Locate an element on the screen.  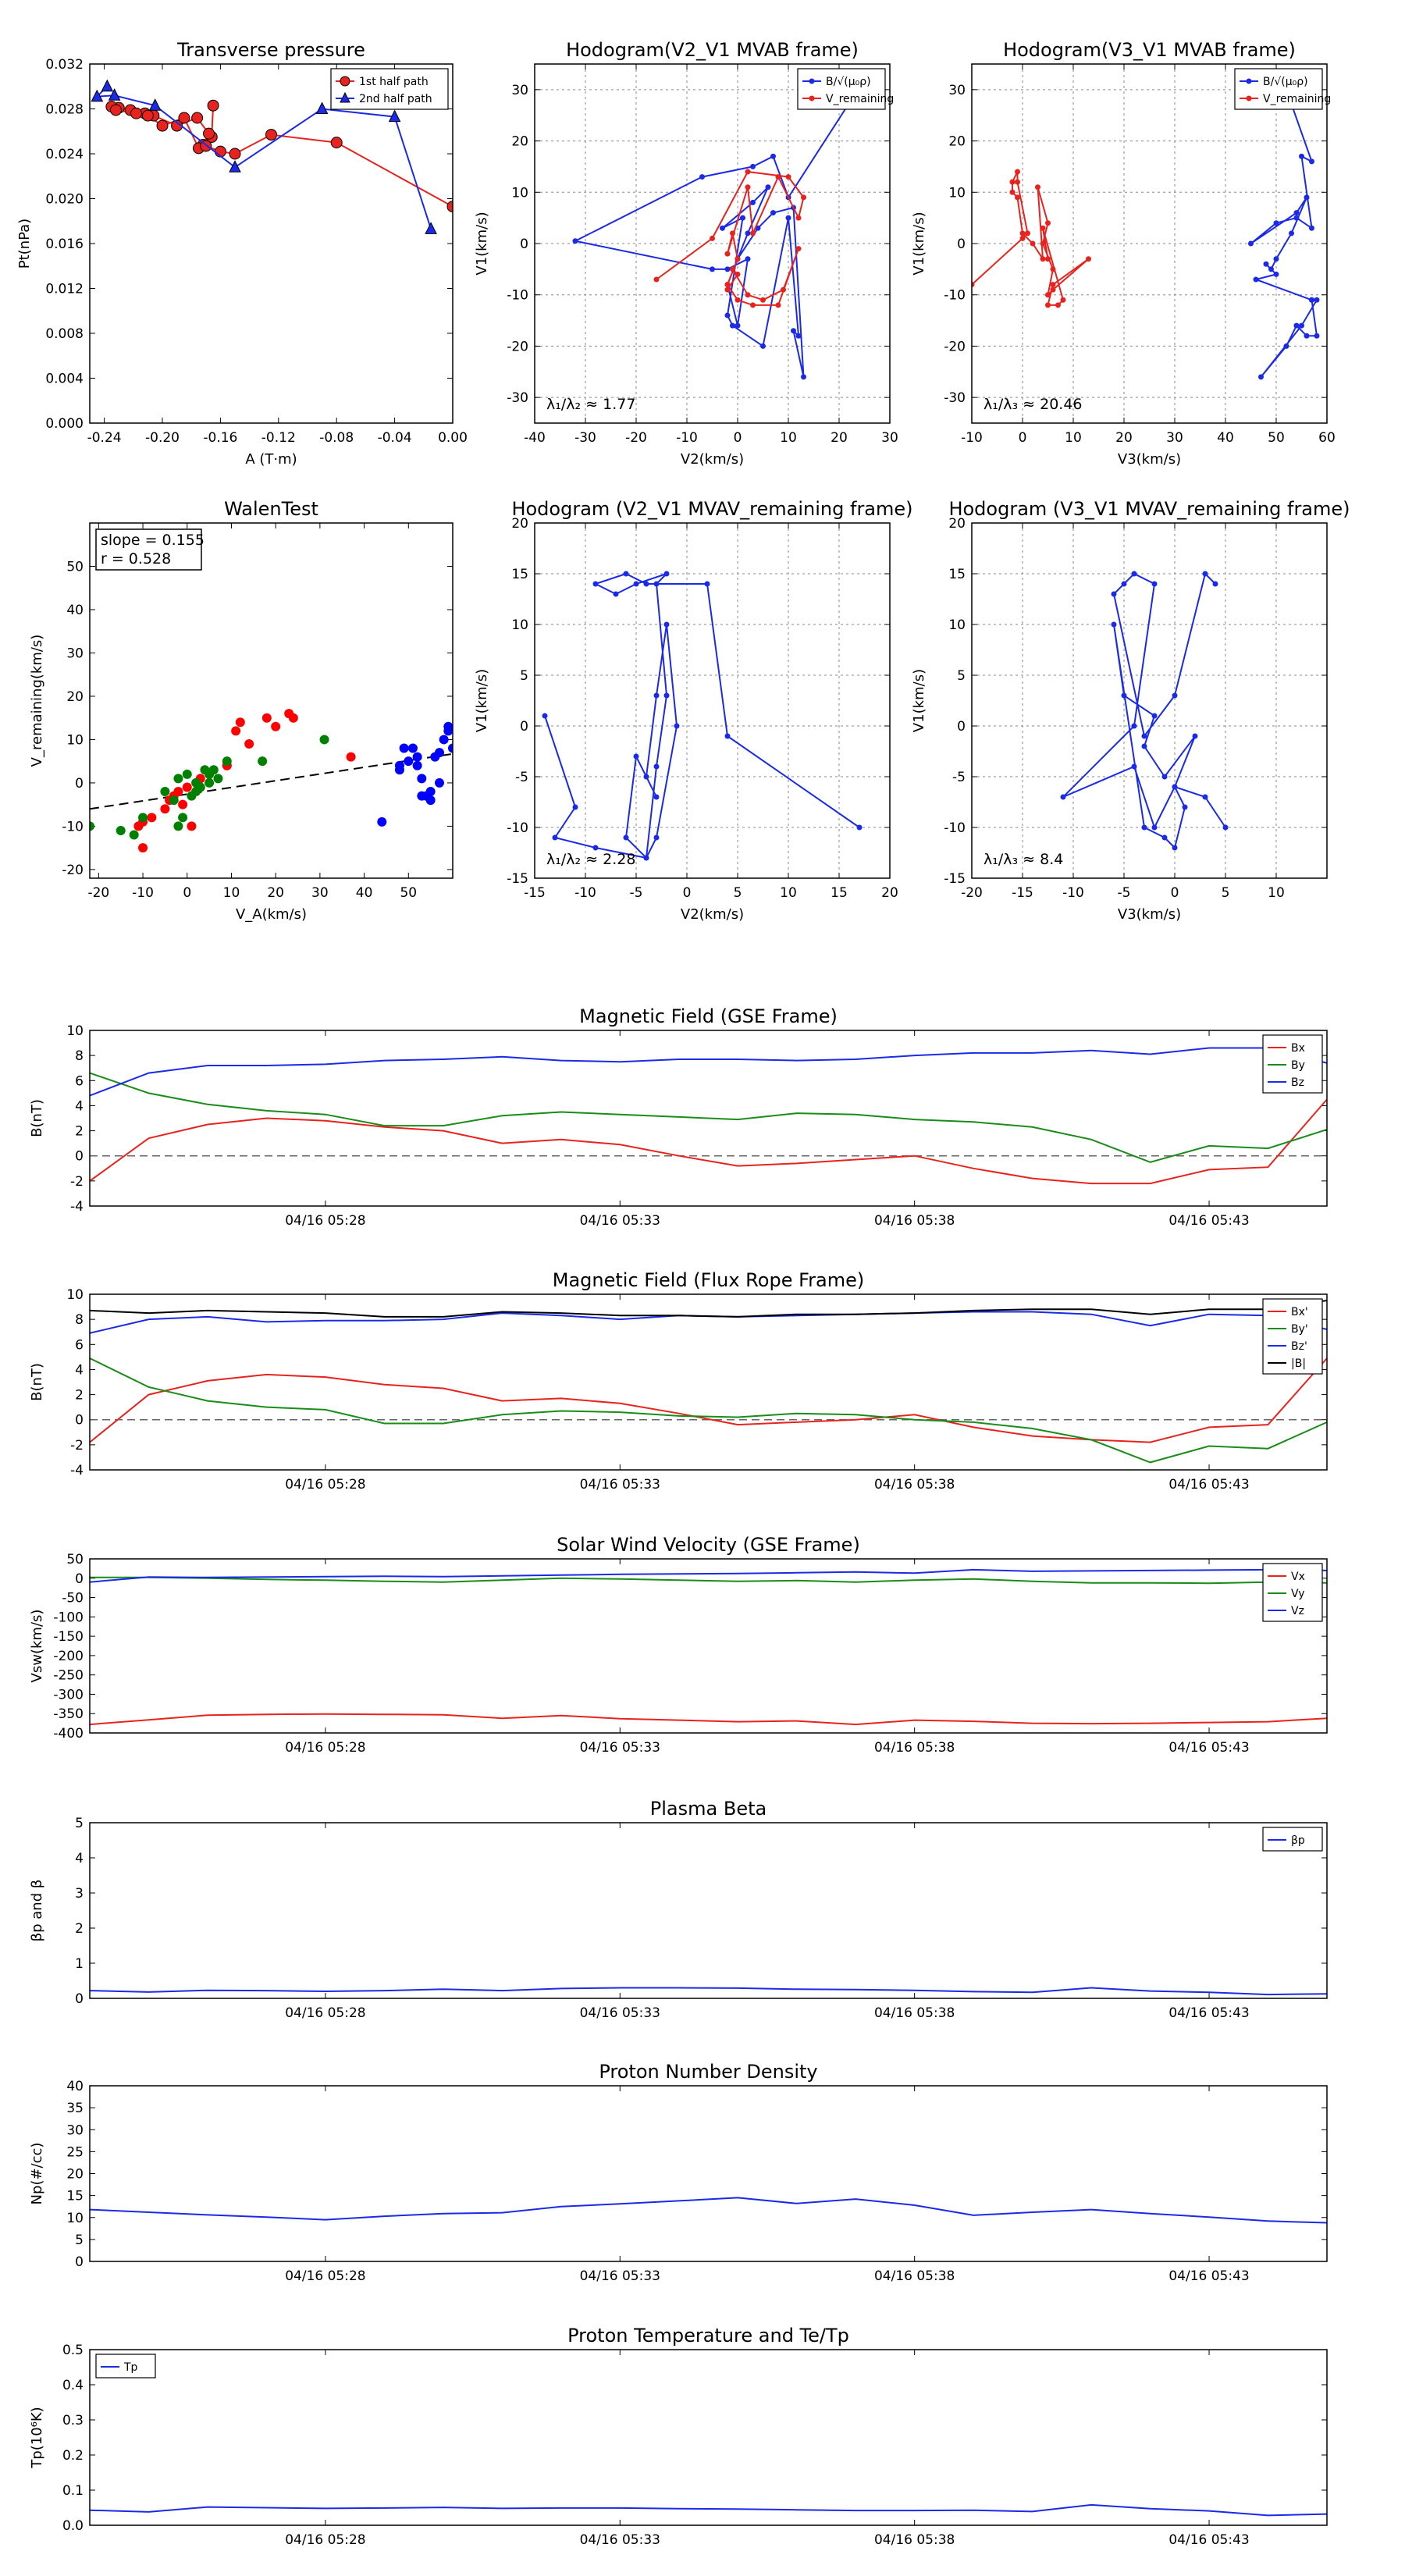
chart-title: Solar Wind Velocity (GSE Frame) is located at coordinates (709, 1545).